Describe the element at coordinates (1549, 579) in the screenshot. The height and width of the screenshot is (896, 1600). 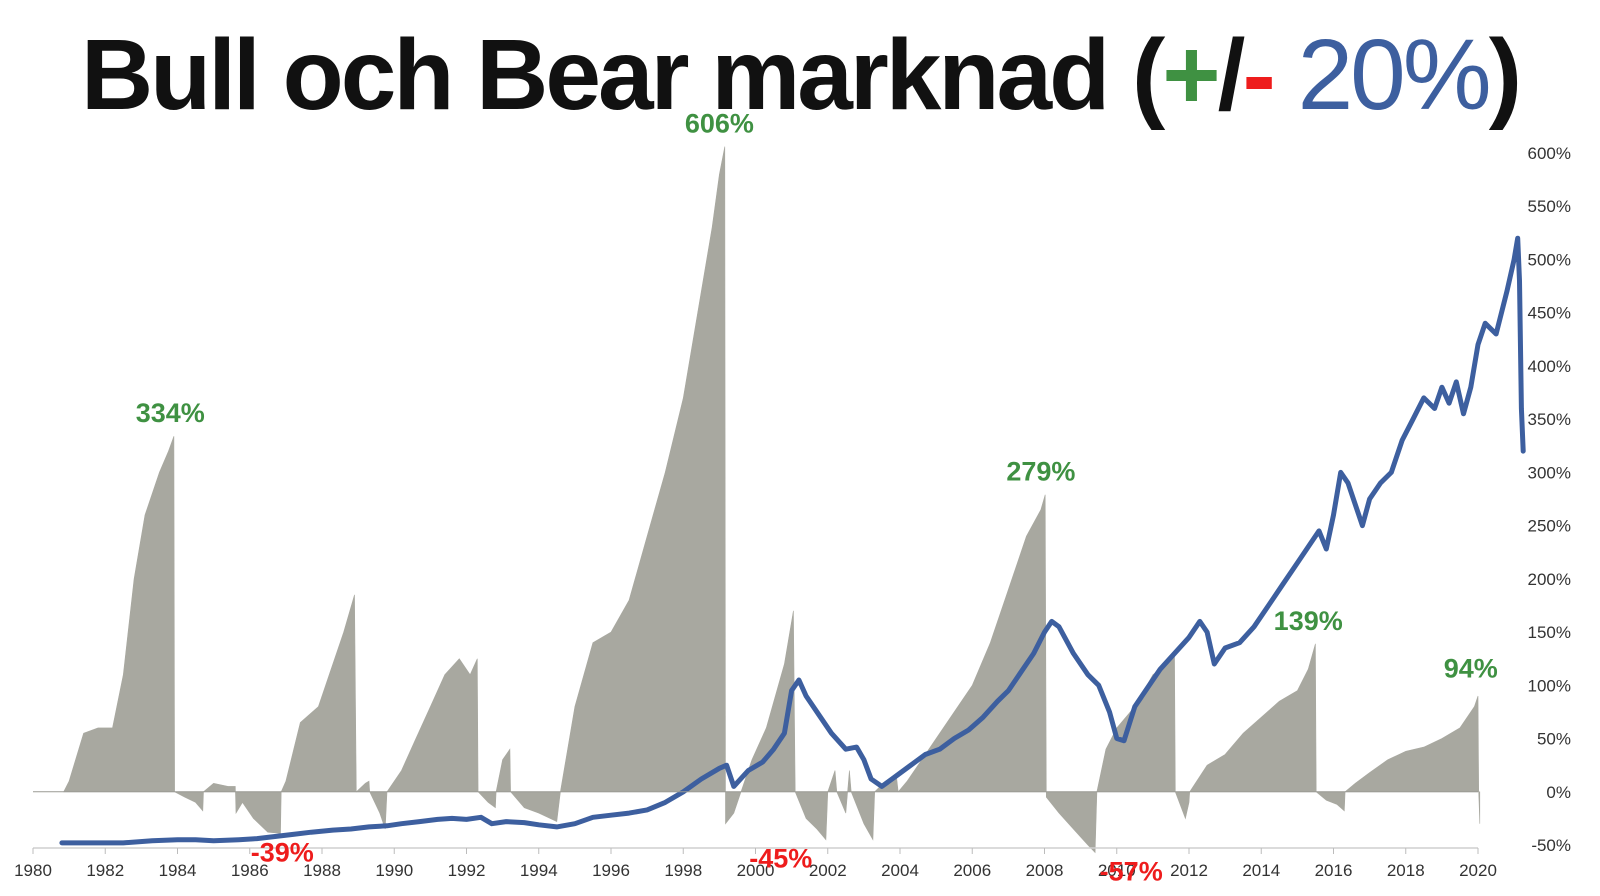
I see `y-tick-label: 200%` at that location.